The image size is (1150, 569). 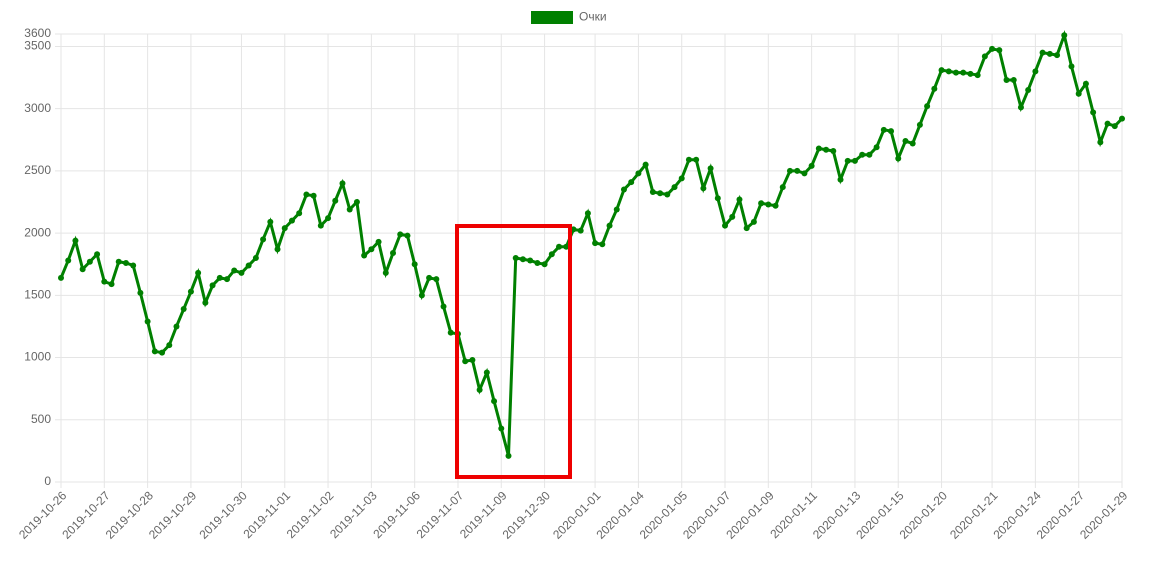 I want to click on y-tick-label: 1500, so click(x=37, y=295).